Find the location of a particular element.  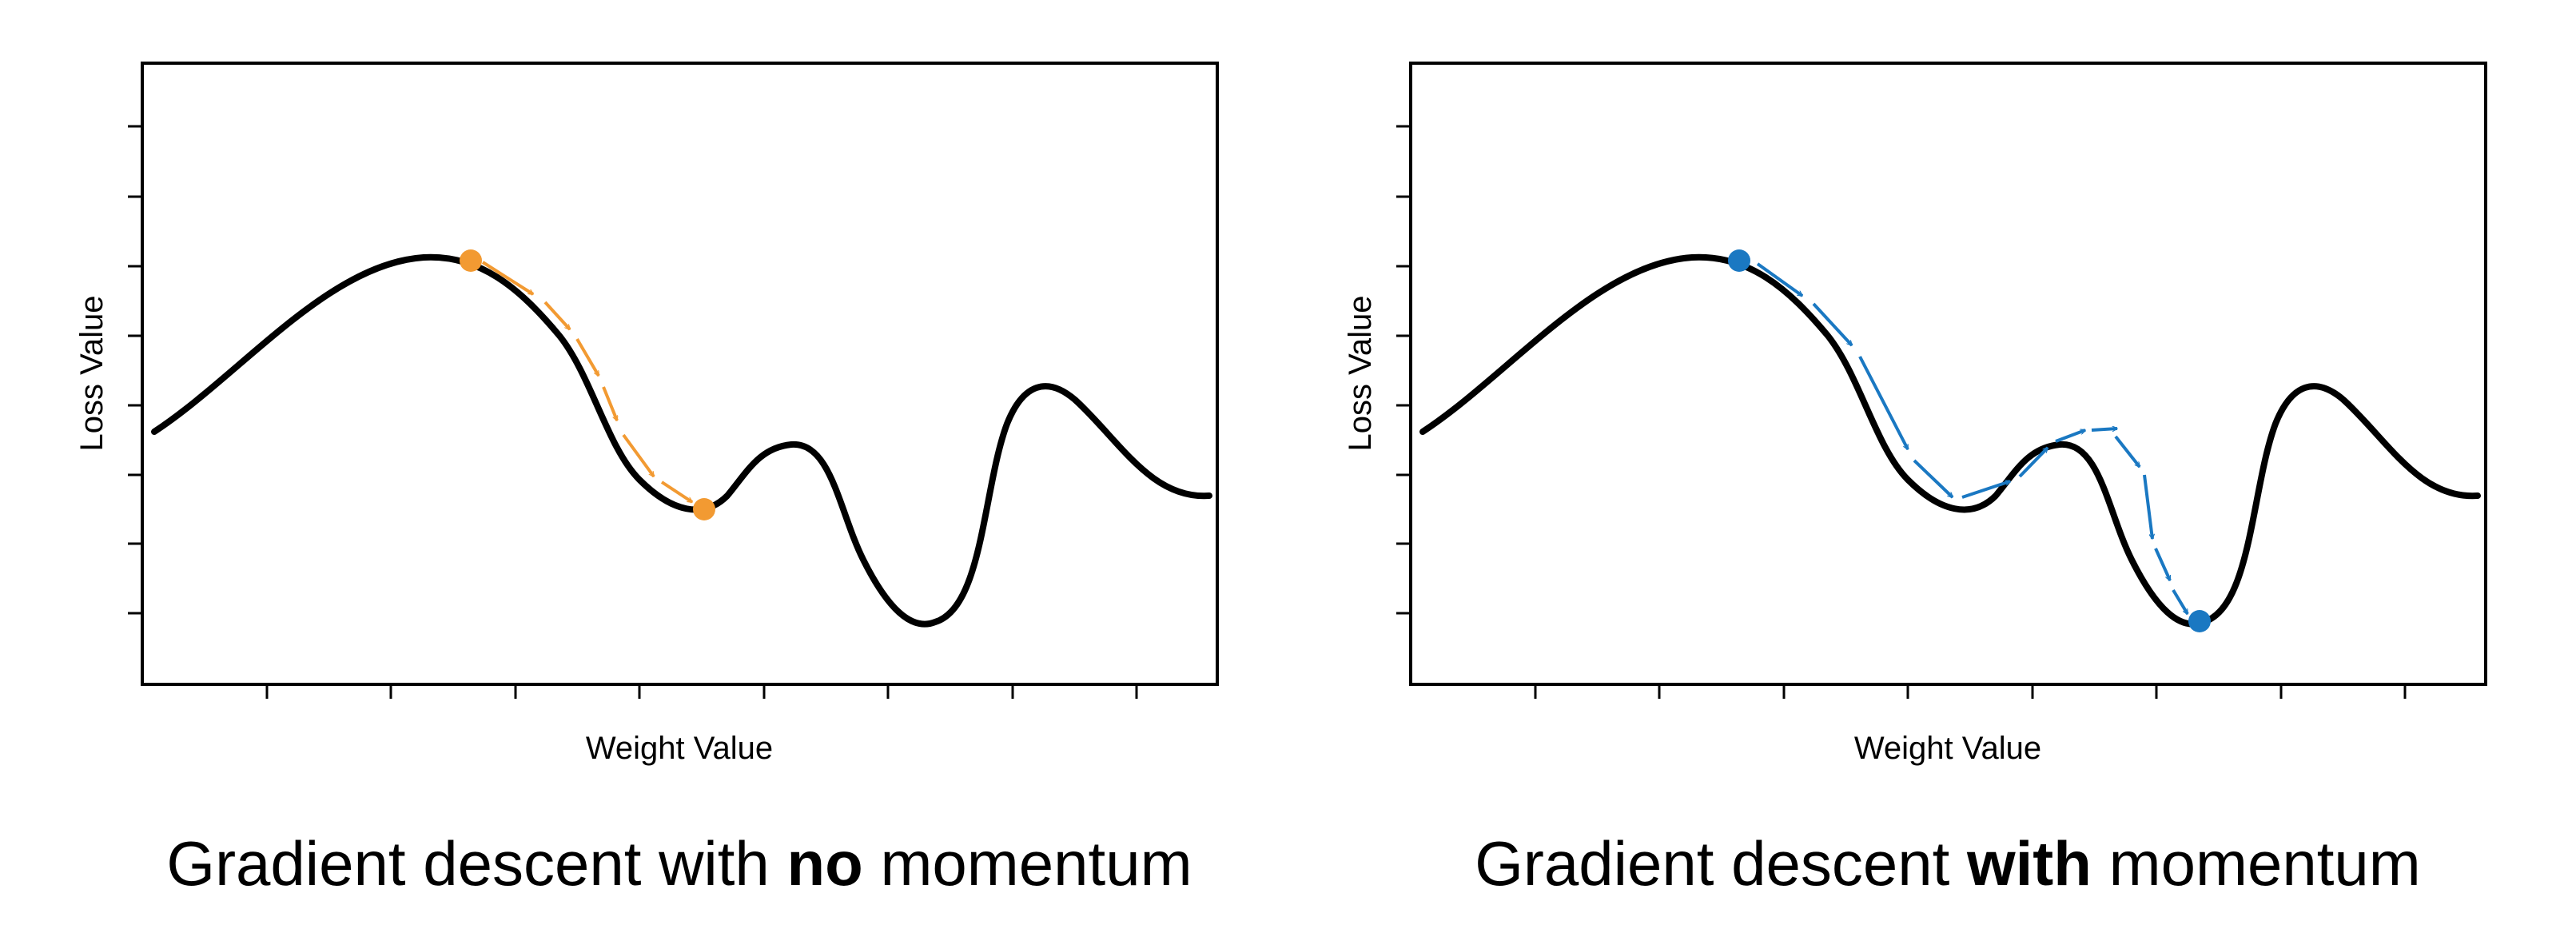

caption: Gradient descent with momentum is located at coordinates (1947, 863).